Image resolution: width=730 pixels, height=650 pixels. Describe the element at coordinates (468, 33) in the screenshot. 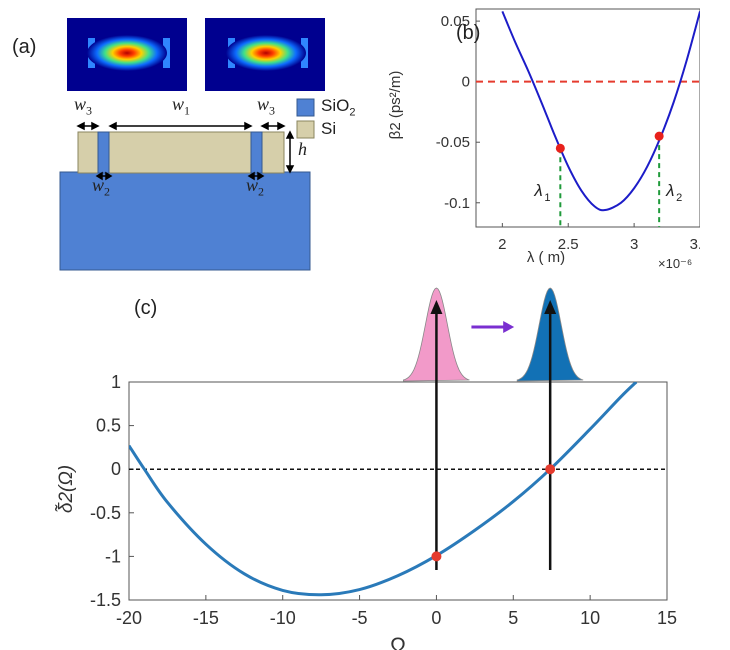

I see `panel-b-label: (b)` at that location.